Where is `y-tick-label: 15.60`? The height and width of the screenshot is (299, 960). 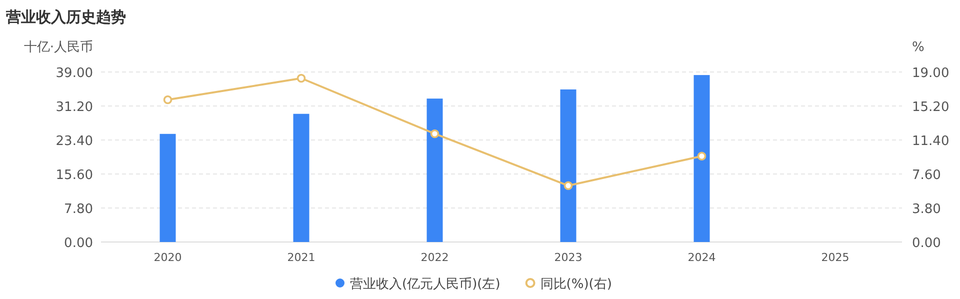
y-tick-label: 15.60 is located at coordinates (74, 175).